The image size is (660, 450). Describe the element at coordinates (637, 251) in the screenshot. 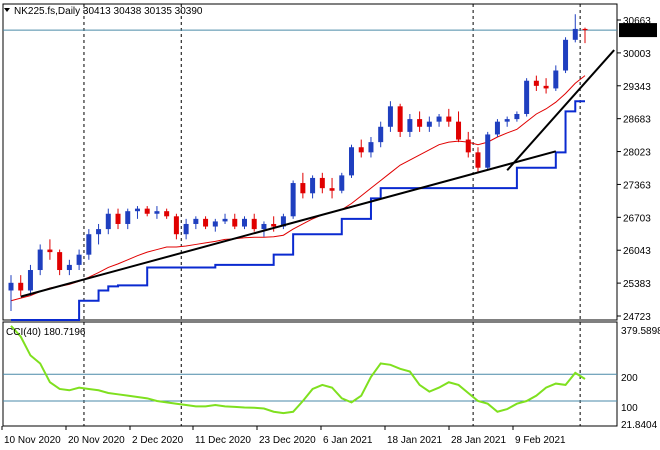

I see `price-tick-label: 26043` at that location.